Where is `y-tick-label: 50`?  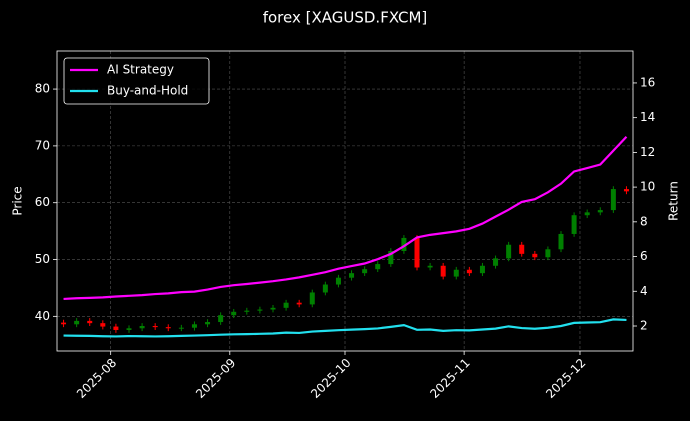
y-tick-label: 50 is located at coordinates (42, 259).